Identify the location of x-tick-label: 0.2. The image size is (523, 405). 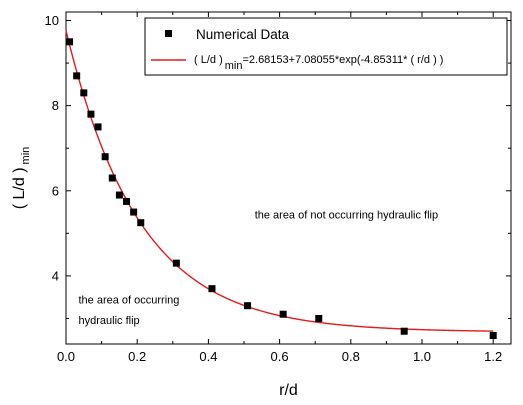
(137, 356).